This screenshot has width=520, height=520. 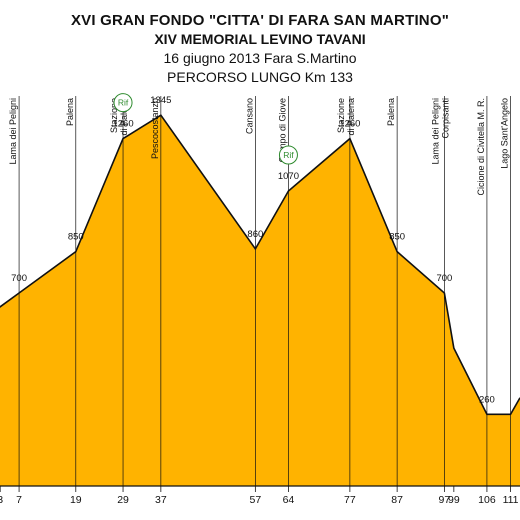 I want to click on x-tick-label: 77, so click(x=350, y=500).